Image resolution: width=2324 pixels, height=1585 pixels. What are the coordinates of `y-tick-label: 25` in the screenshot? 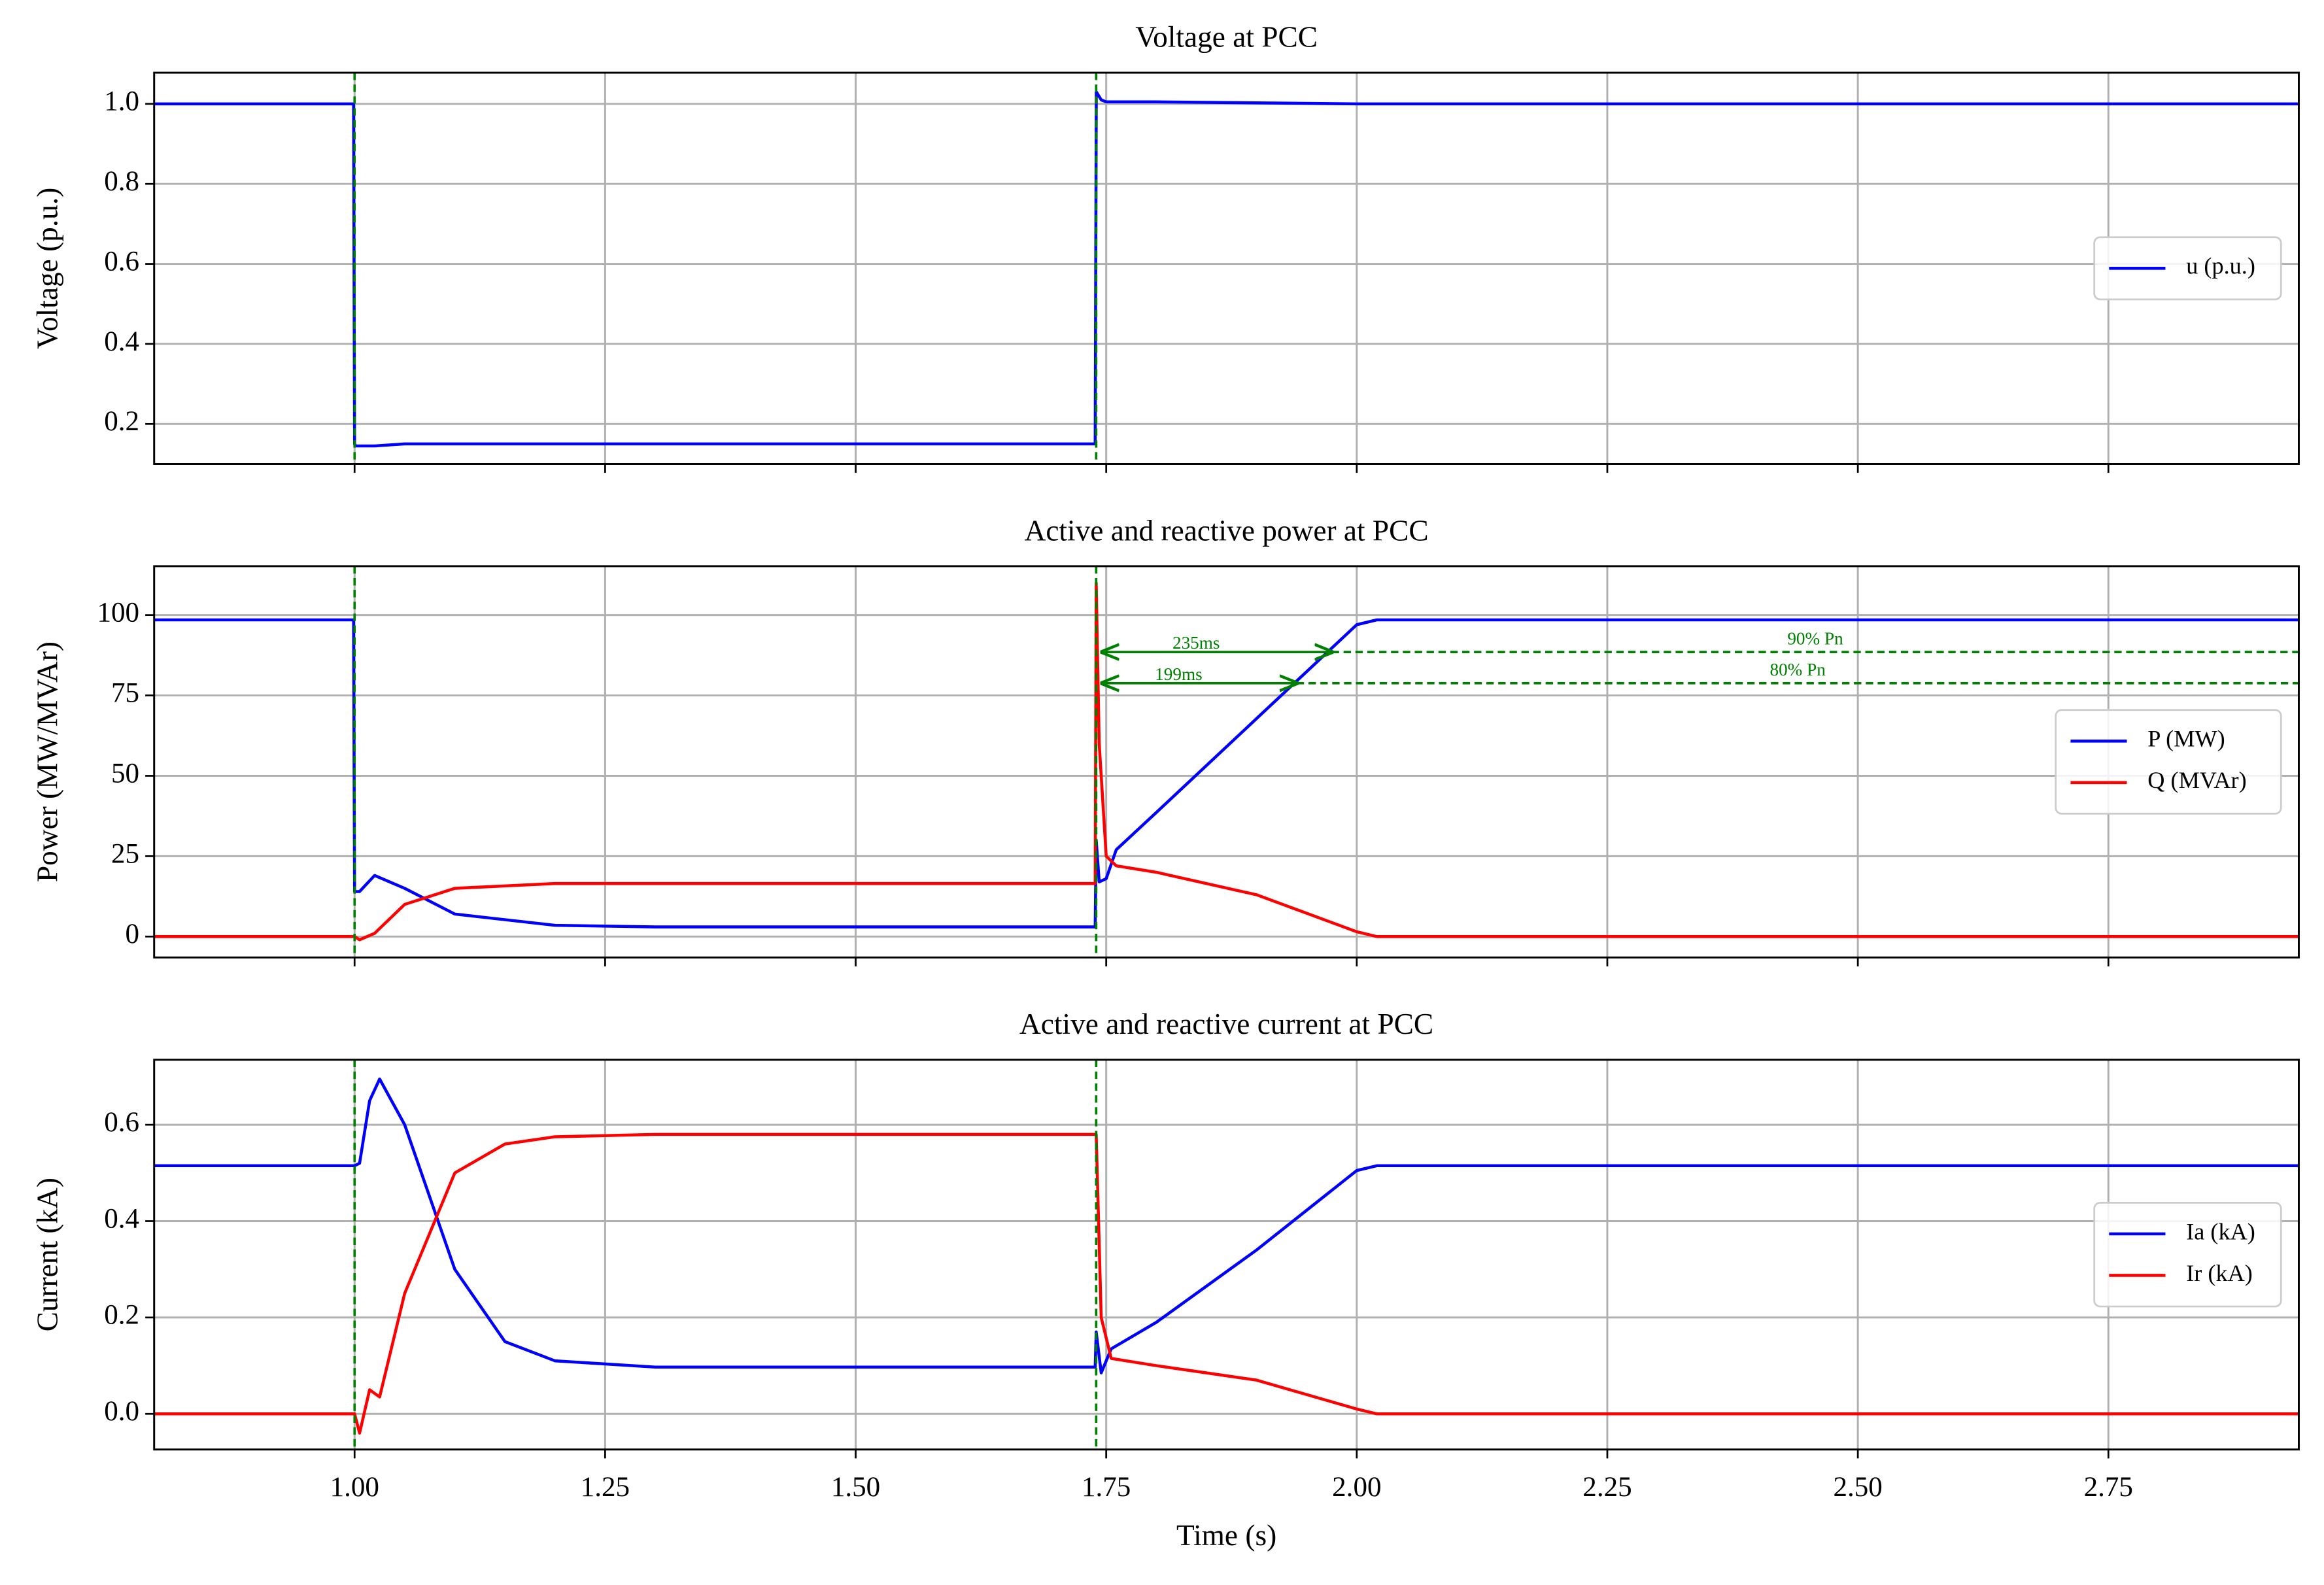 It's located at (125, 853).